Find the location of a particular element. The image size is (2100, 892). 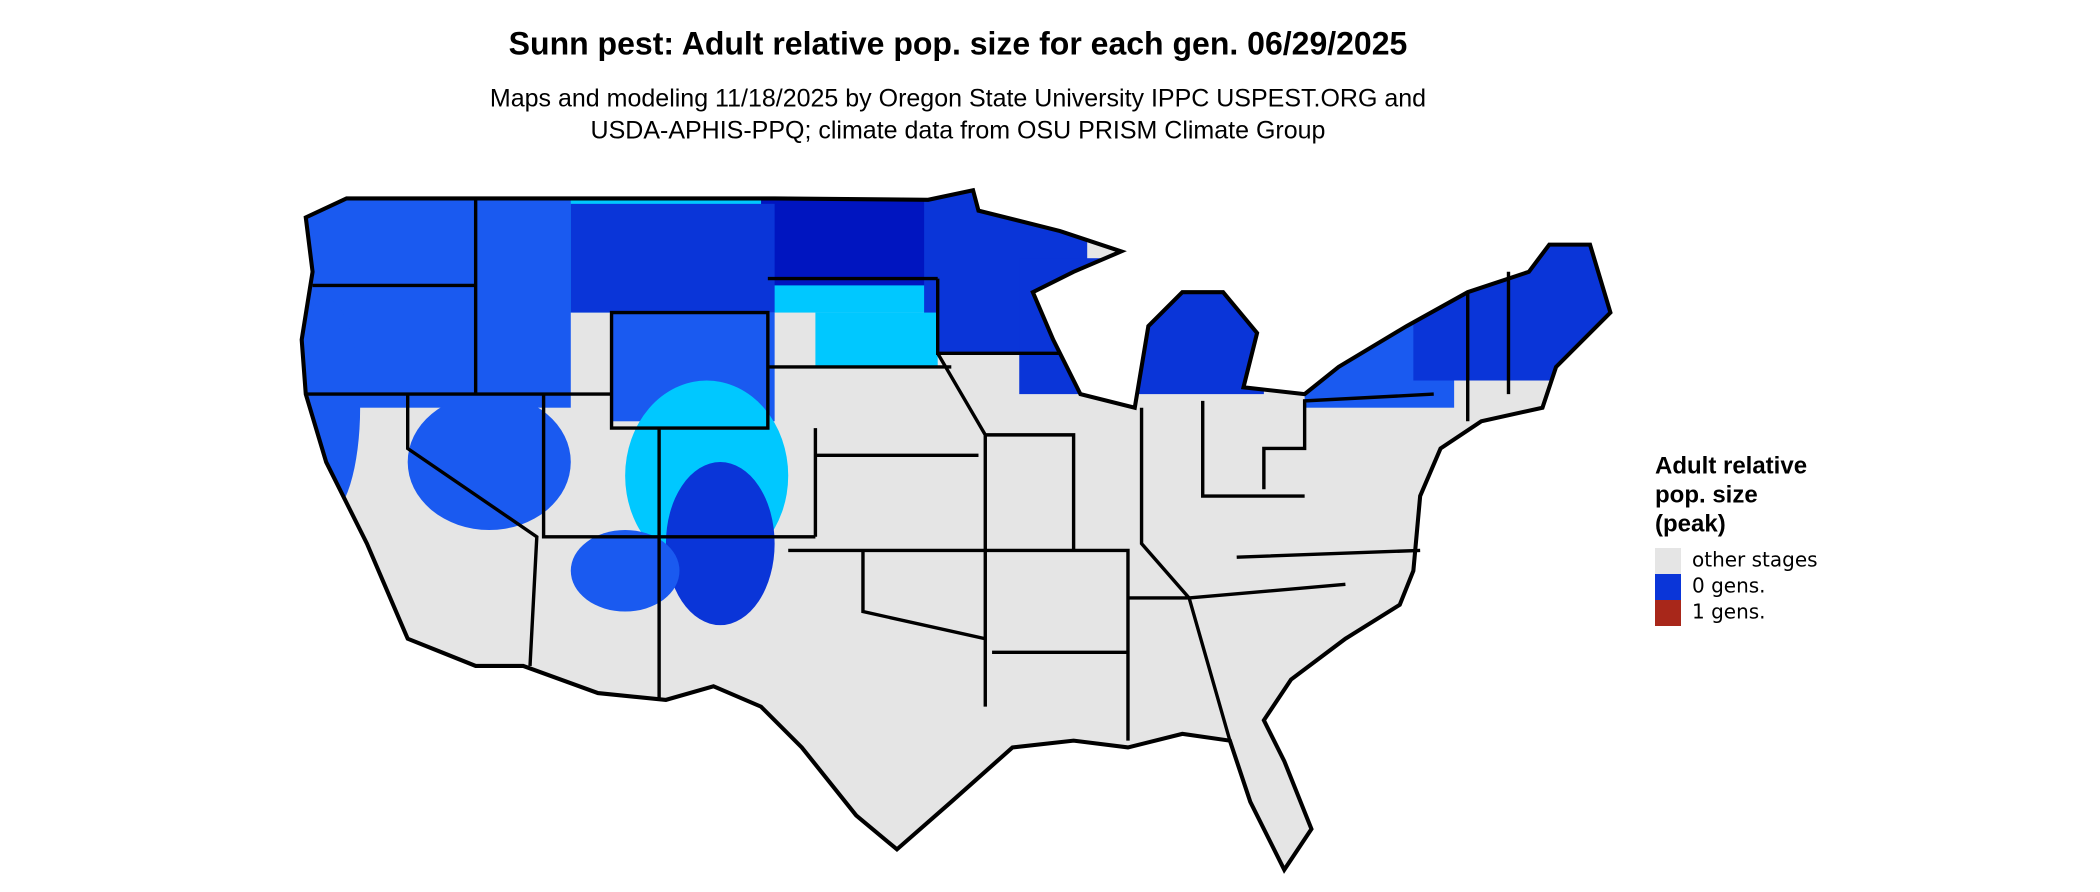

legend-title: pop. size is located at coordinates (1706, 494).